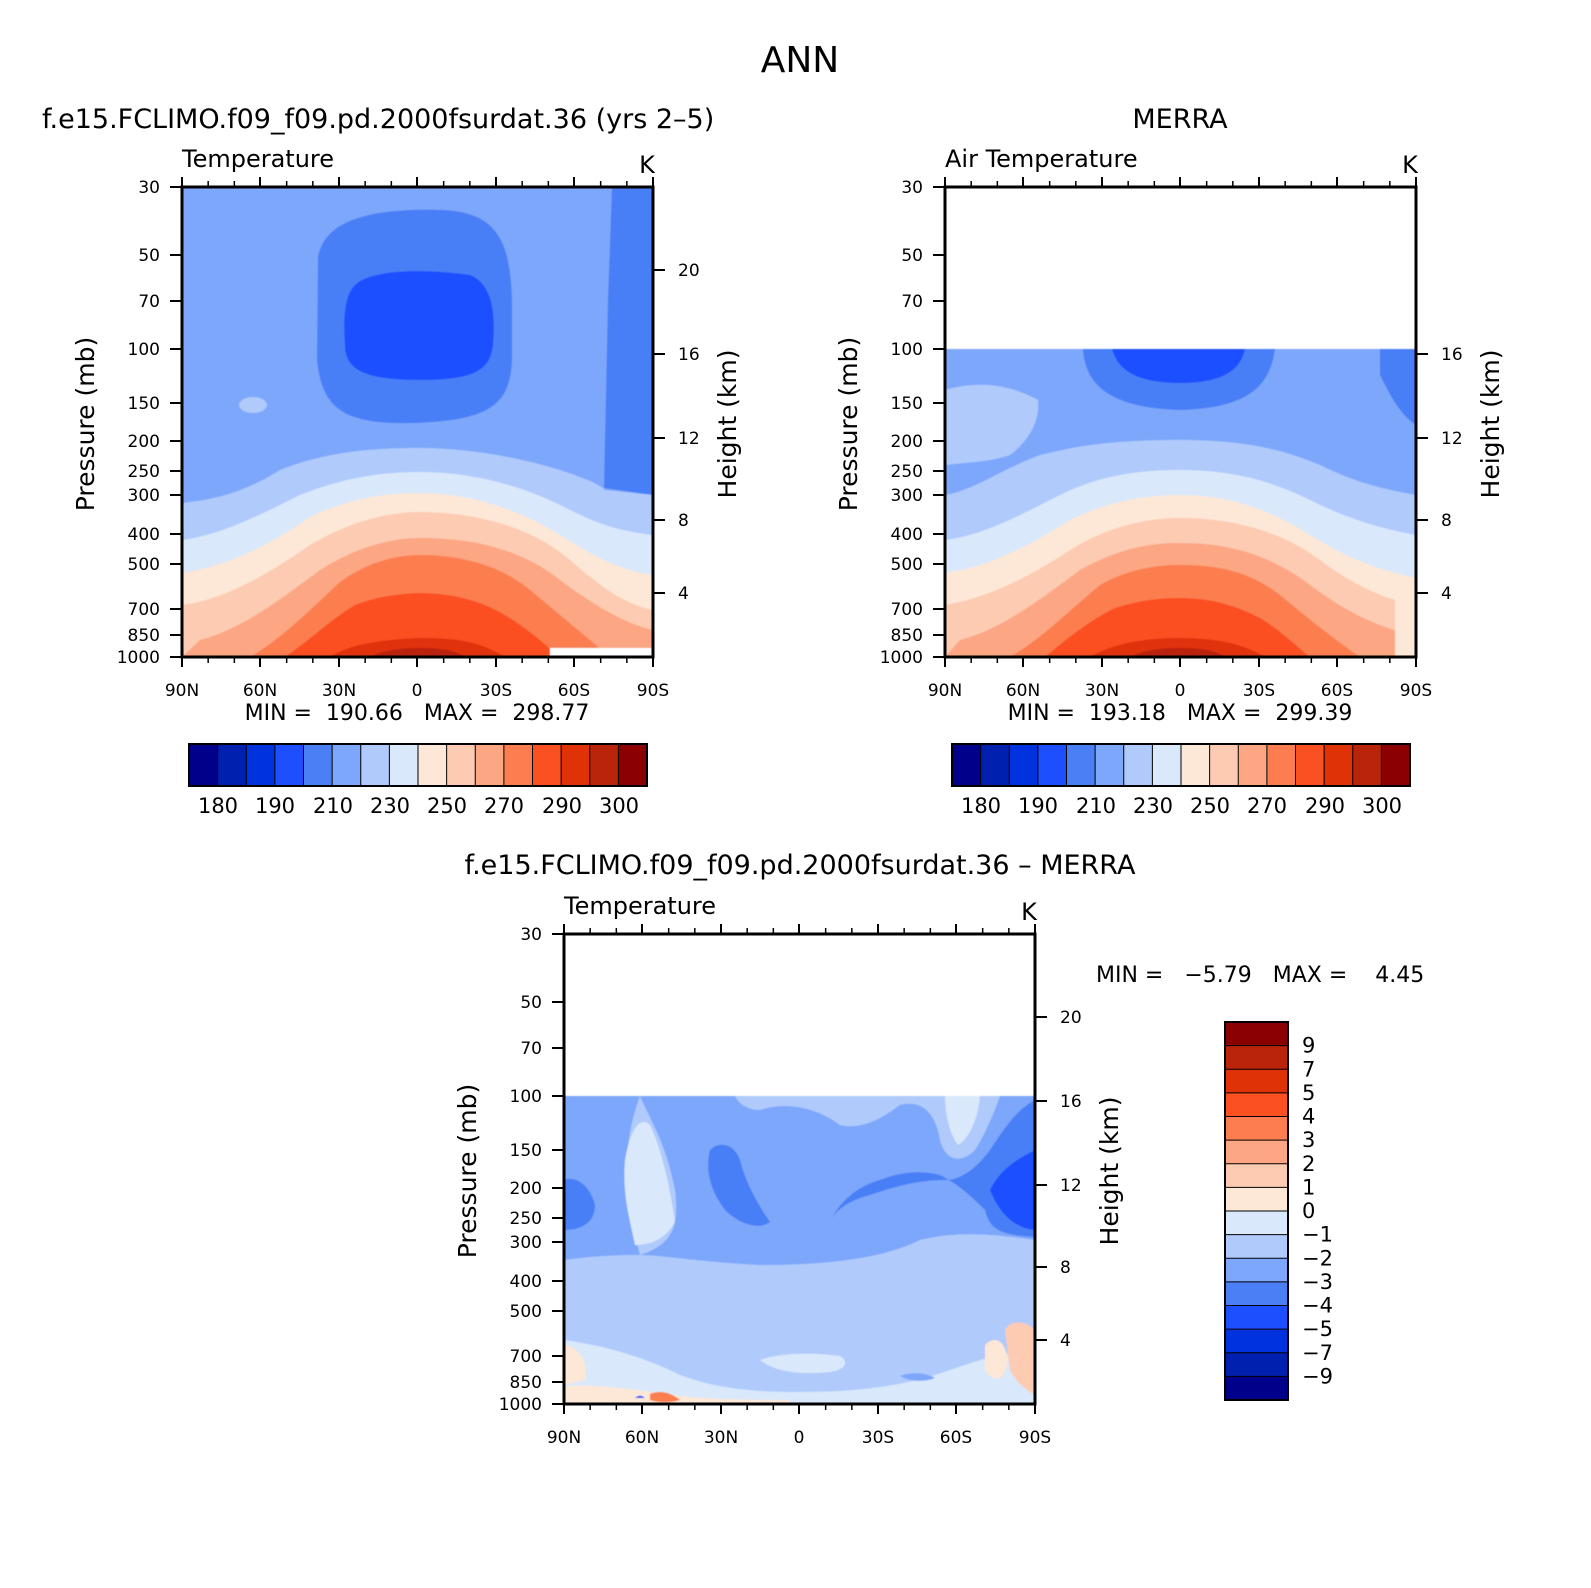 The height and width of the screenshot is (1588, 1591). I want to click on colorbar-label: −3, so click(1317, 1282).